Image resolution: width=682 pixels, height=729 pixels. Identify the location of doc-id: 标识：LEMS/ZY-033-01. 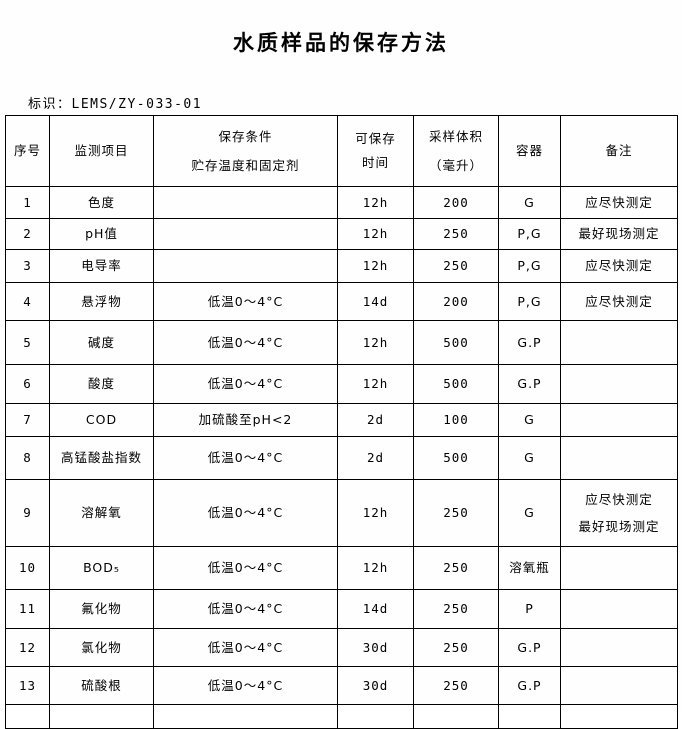
(115, 104).